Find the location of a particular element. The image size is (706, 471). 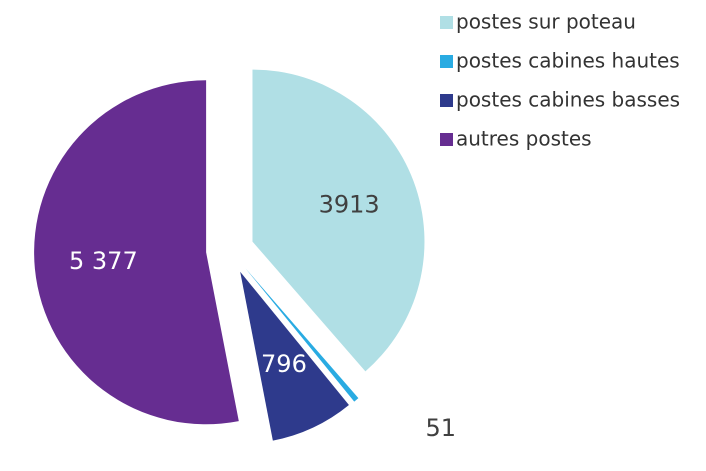

legend-text: postes cabines hautes is located at coordinates (568, 61).